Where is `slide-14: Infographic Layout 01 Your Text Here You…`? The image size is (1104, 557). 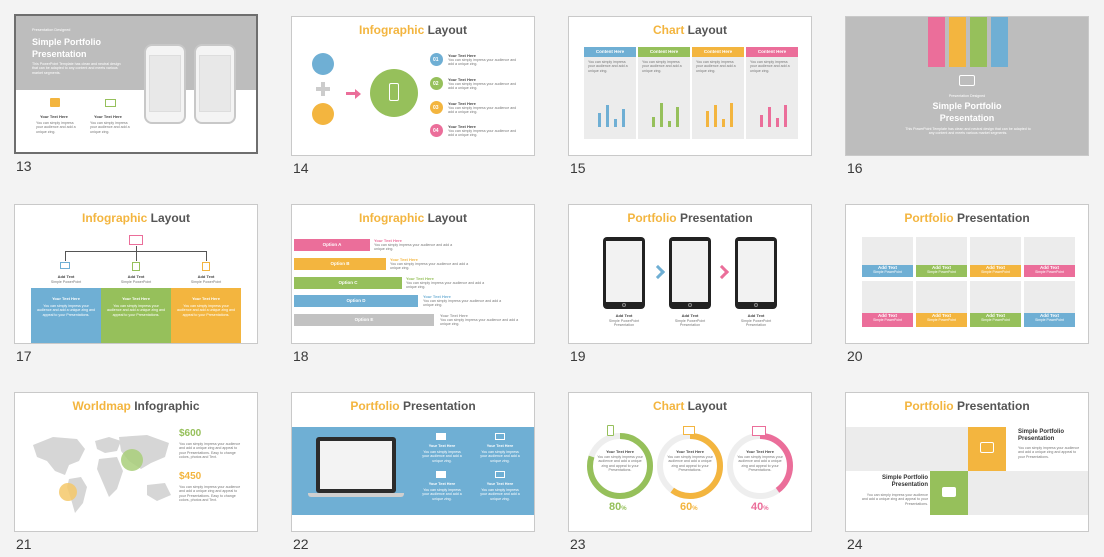
slide-14: Infographic Layout 01 Your Text Here You… is located at coordinates (413, 86).